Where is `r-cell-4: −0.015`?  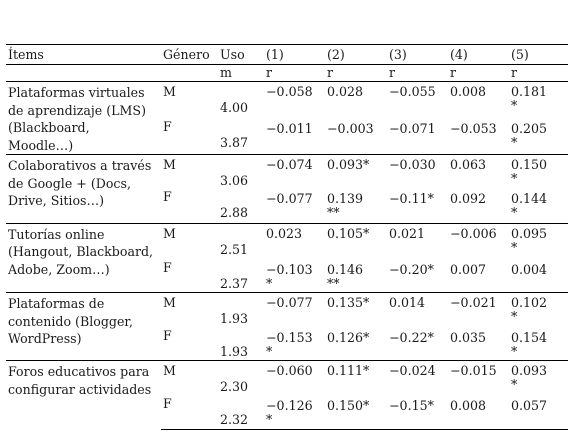
r-cell-4: −0.015 is located at coordinates (478, 378).